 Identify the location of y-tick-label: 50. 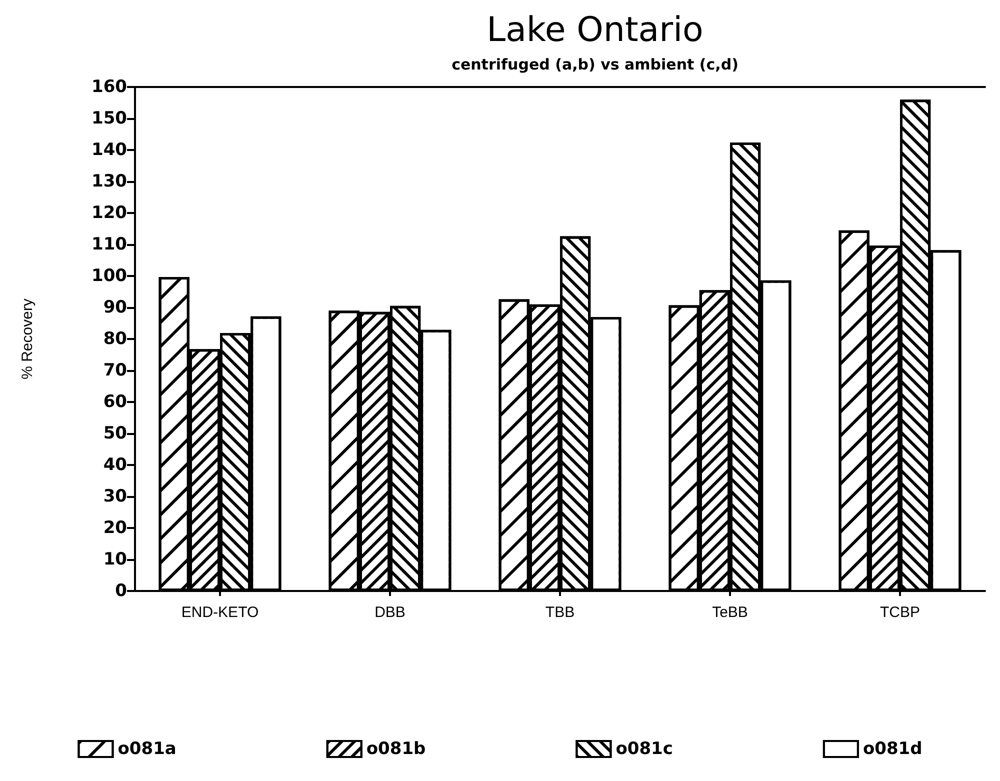
(115, 434).